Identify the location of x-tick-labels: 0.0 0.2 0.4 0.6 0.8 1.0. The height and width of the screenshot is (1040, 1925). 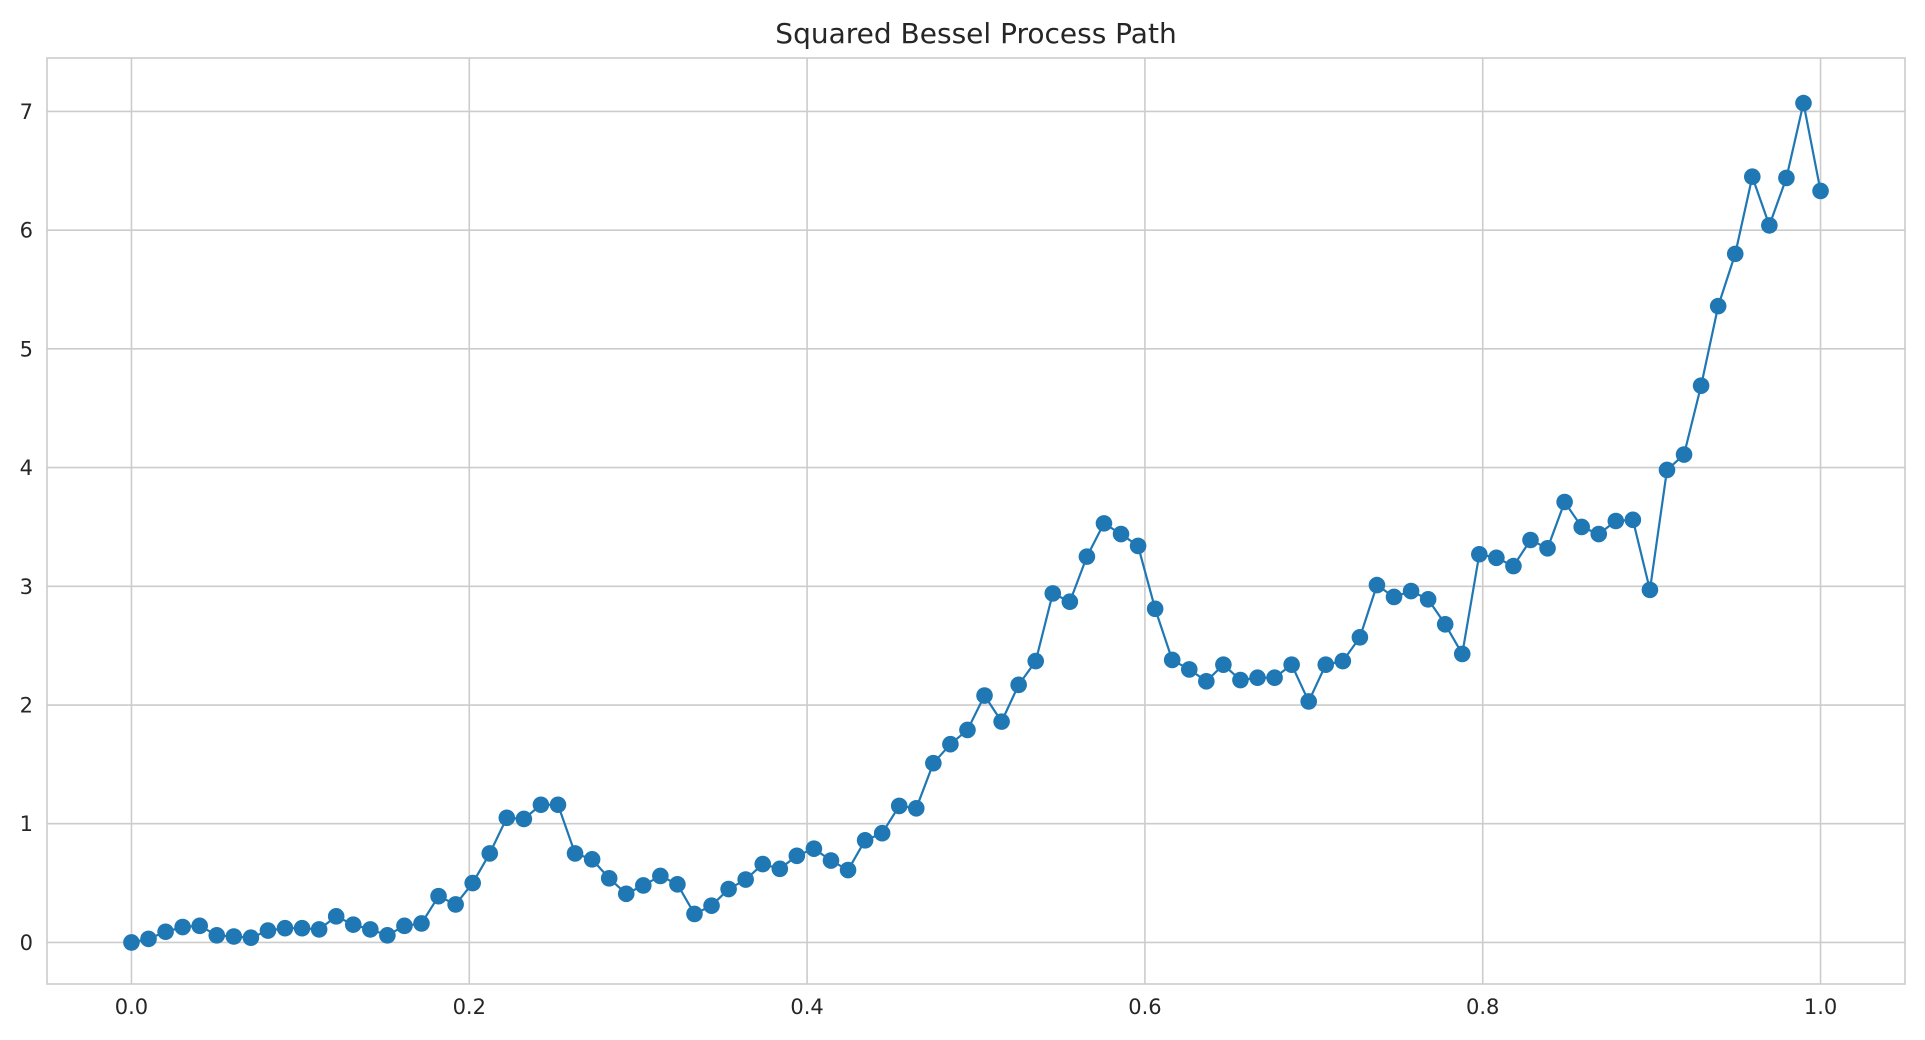
(976, 1007).